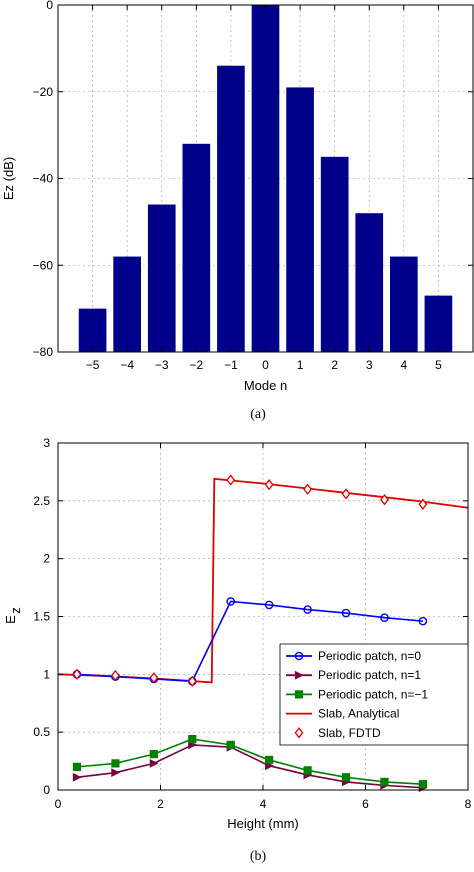 This screenshot has width=474, height=872. What do you see at coordinates (58, 804) in the screenshot?
I see `chart-b-x-tick-label: 0` at bounding box center [58, 804].